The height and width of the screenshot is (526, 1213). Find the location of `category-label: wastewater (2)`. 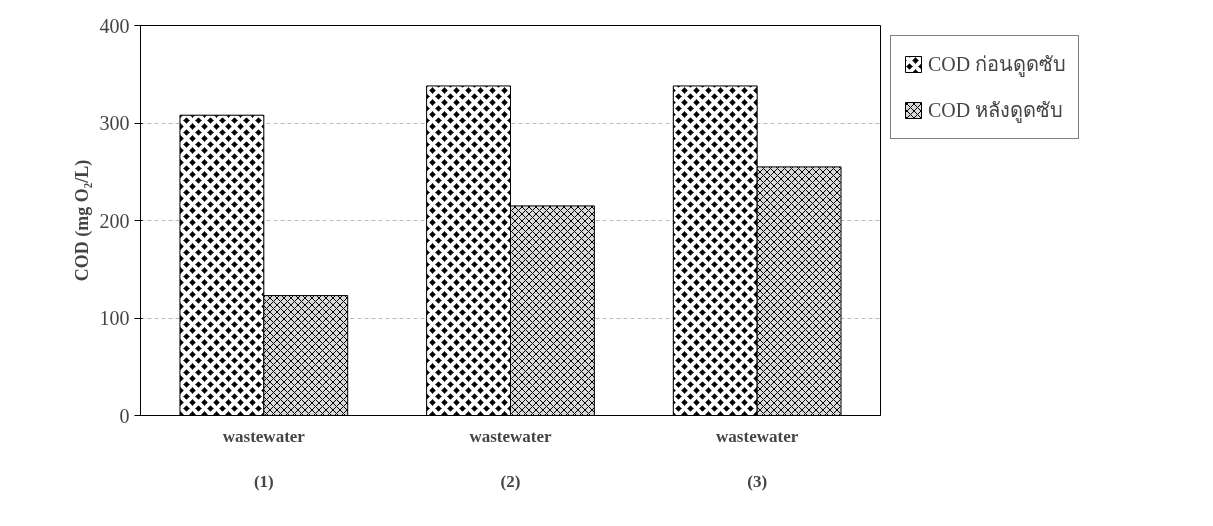

category-label: wastewater (2) is located at coordinates (510, 459).